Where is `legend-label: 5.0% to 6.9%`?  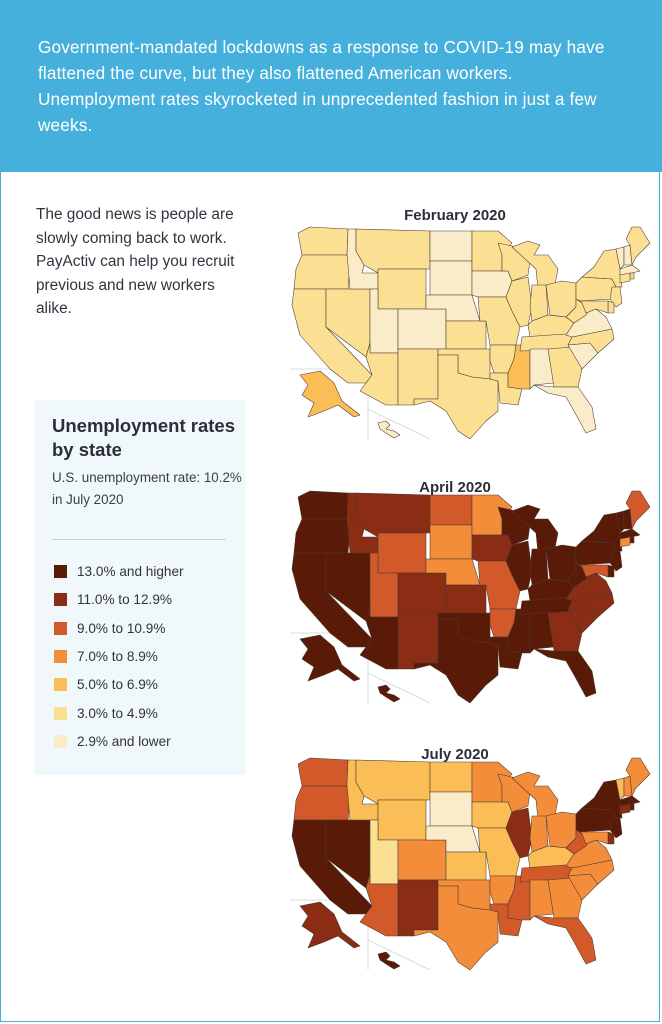 legend-label: 5.0% to 6.9% is located at coordinates (117, 685).